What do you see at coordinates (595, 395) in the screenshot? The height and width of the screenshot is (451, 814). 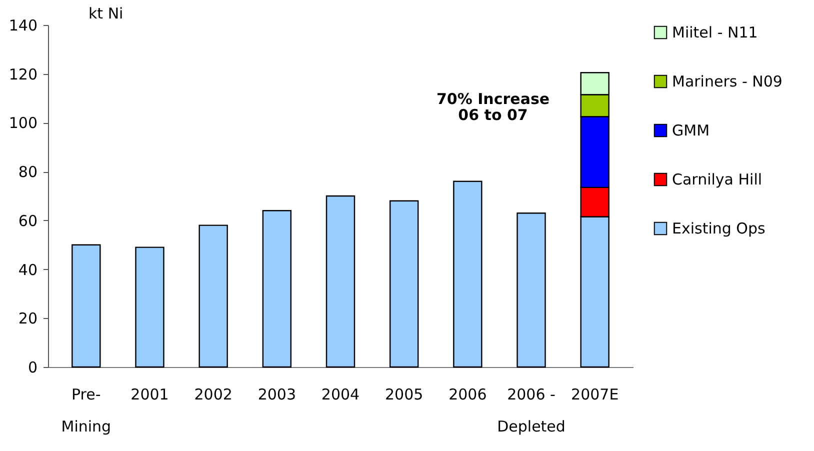 I see `x-tick-label: 2007E` at bounding box center [595, 395].